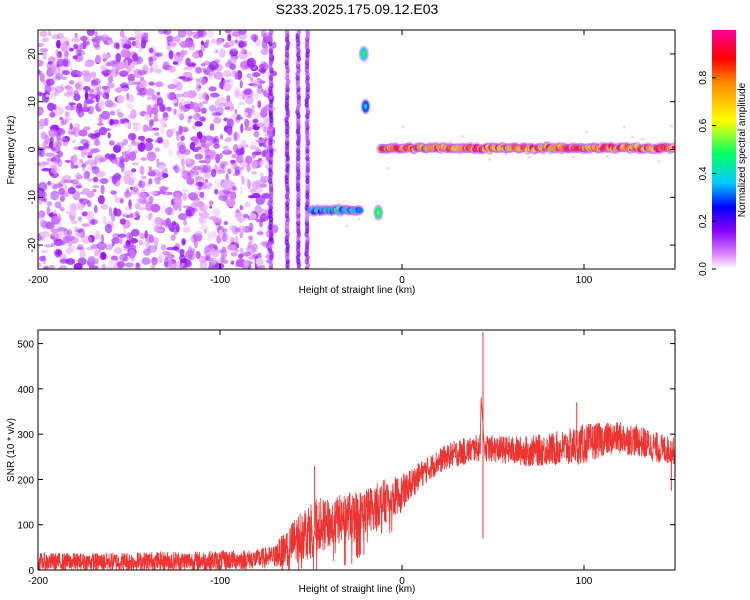 The image size is (750, 600). I want to click on colorbar-label: Normalized spectral amplitude, so click(742, 149).